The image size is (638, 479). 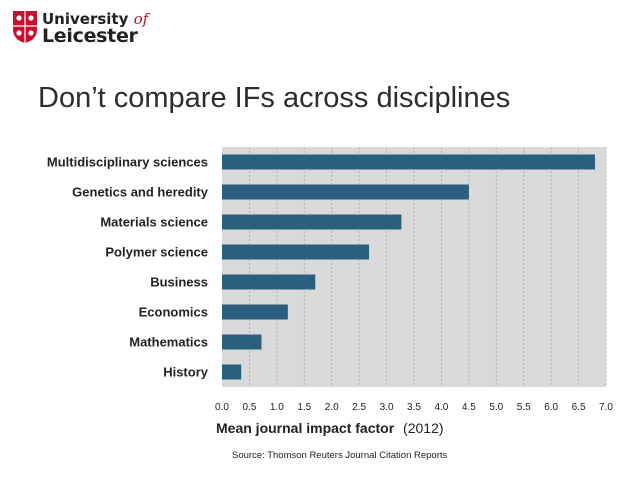 I want to click on x-axis-label: Mean journal impact factor (2012), so click(x=330, y=428).